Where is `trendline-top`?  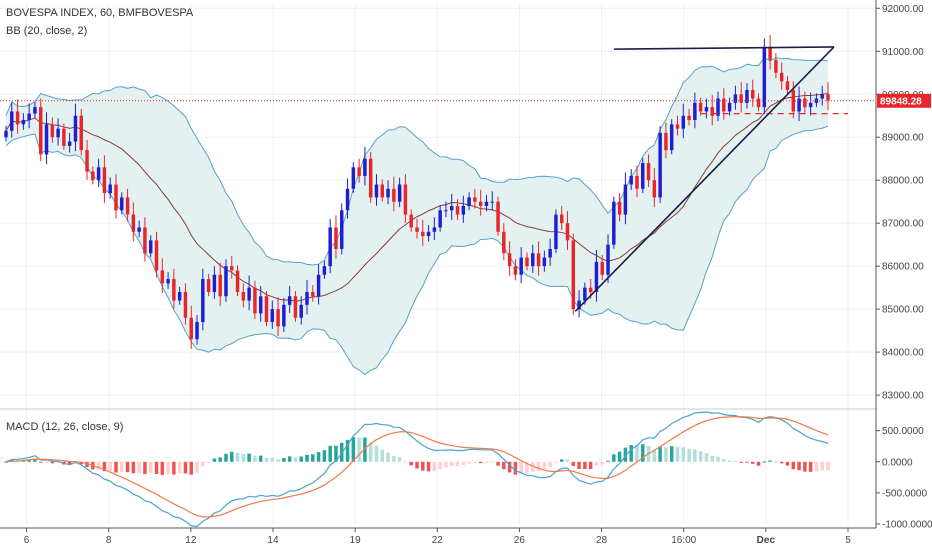
trendline-top is located at coordinates (724, 48).